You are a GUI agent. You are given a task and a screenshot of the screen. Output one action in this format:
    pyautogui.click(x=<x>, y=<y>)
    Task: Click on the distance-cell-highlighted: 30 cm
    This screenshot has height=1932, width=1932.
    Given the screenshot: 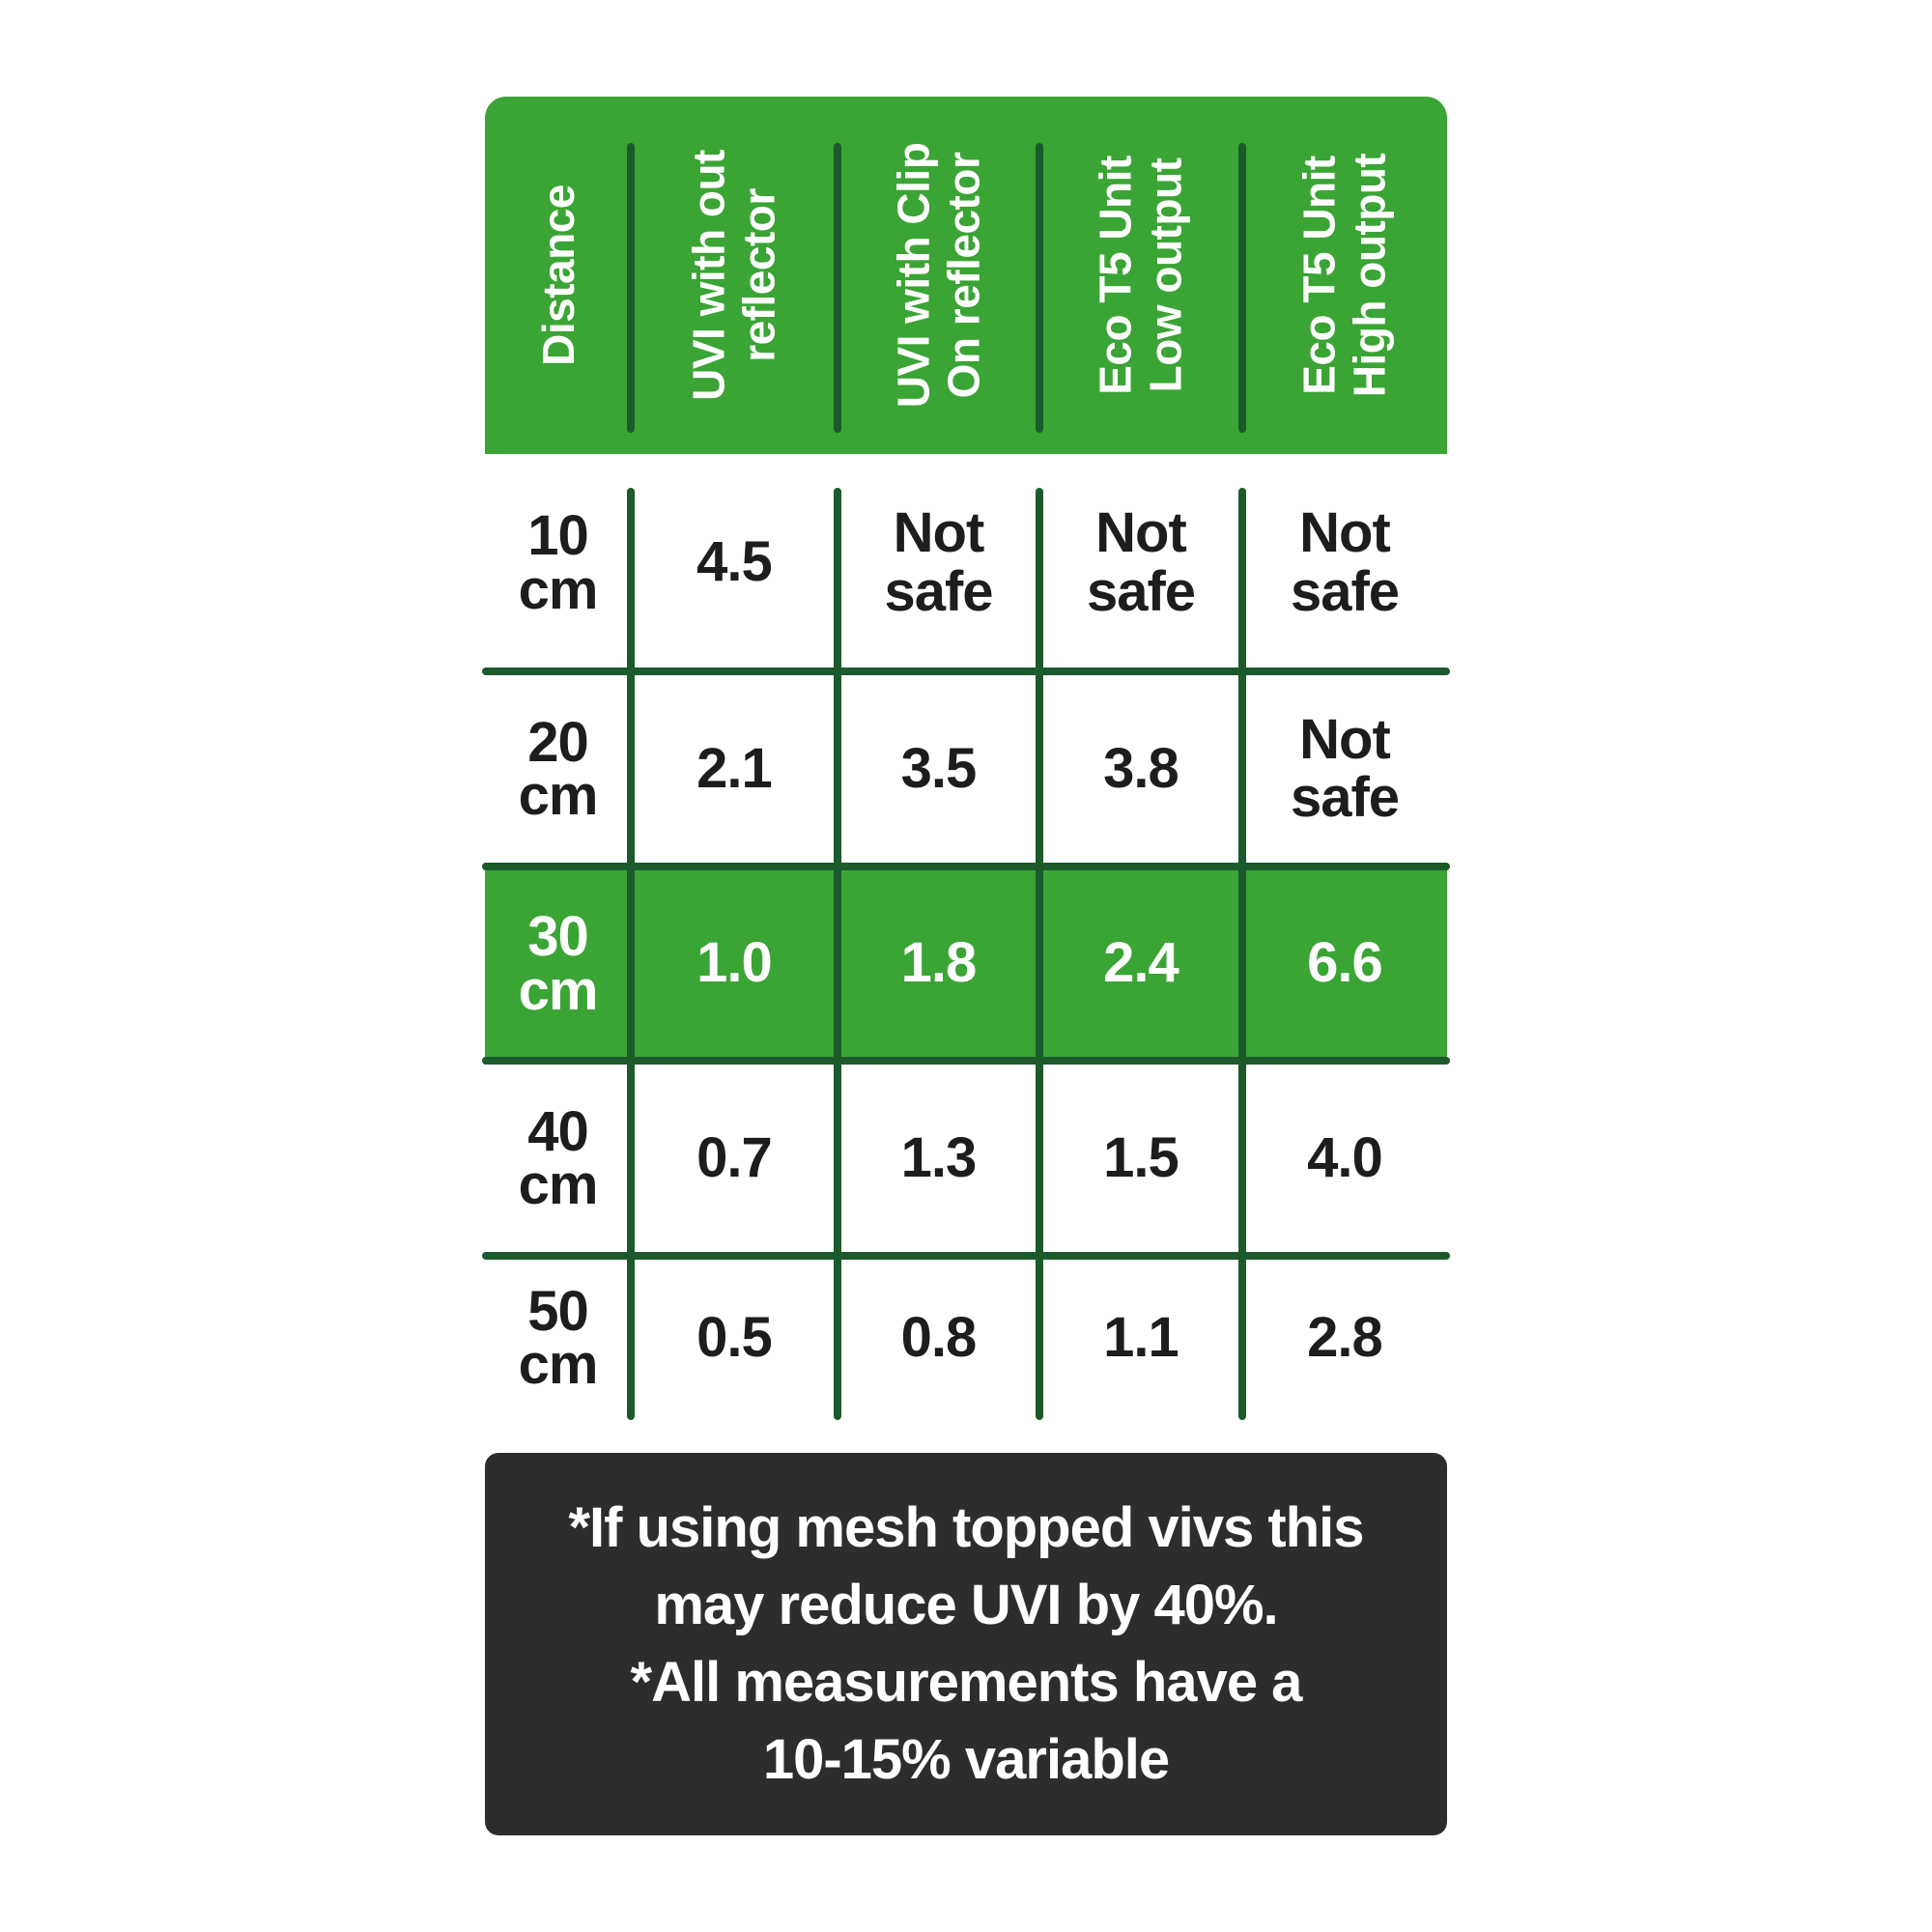 What is the action you would take?
    pyautogui.click(x=558, y=963)
    